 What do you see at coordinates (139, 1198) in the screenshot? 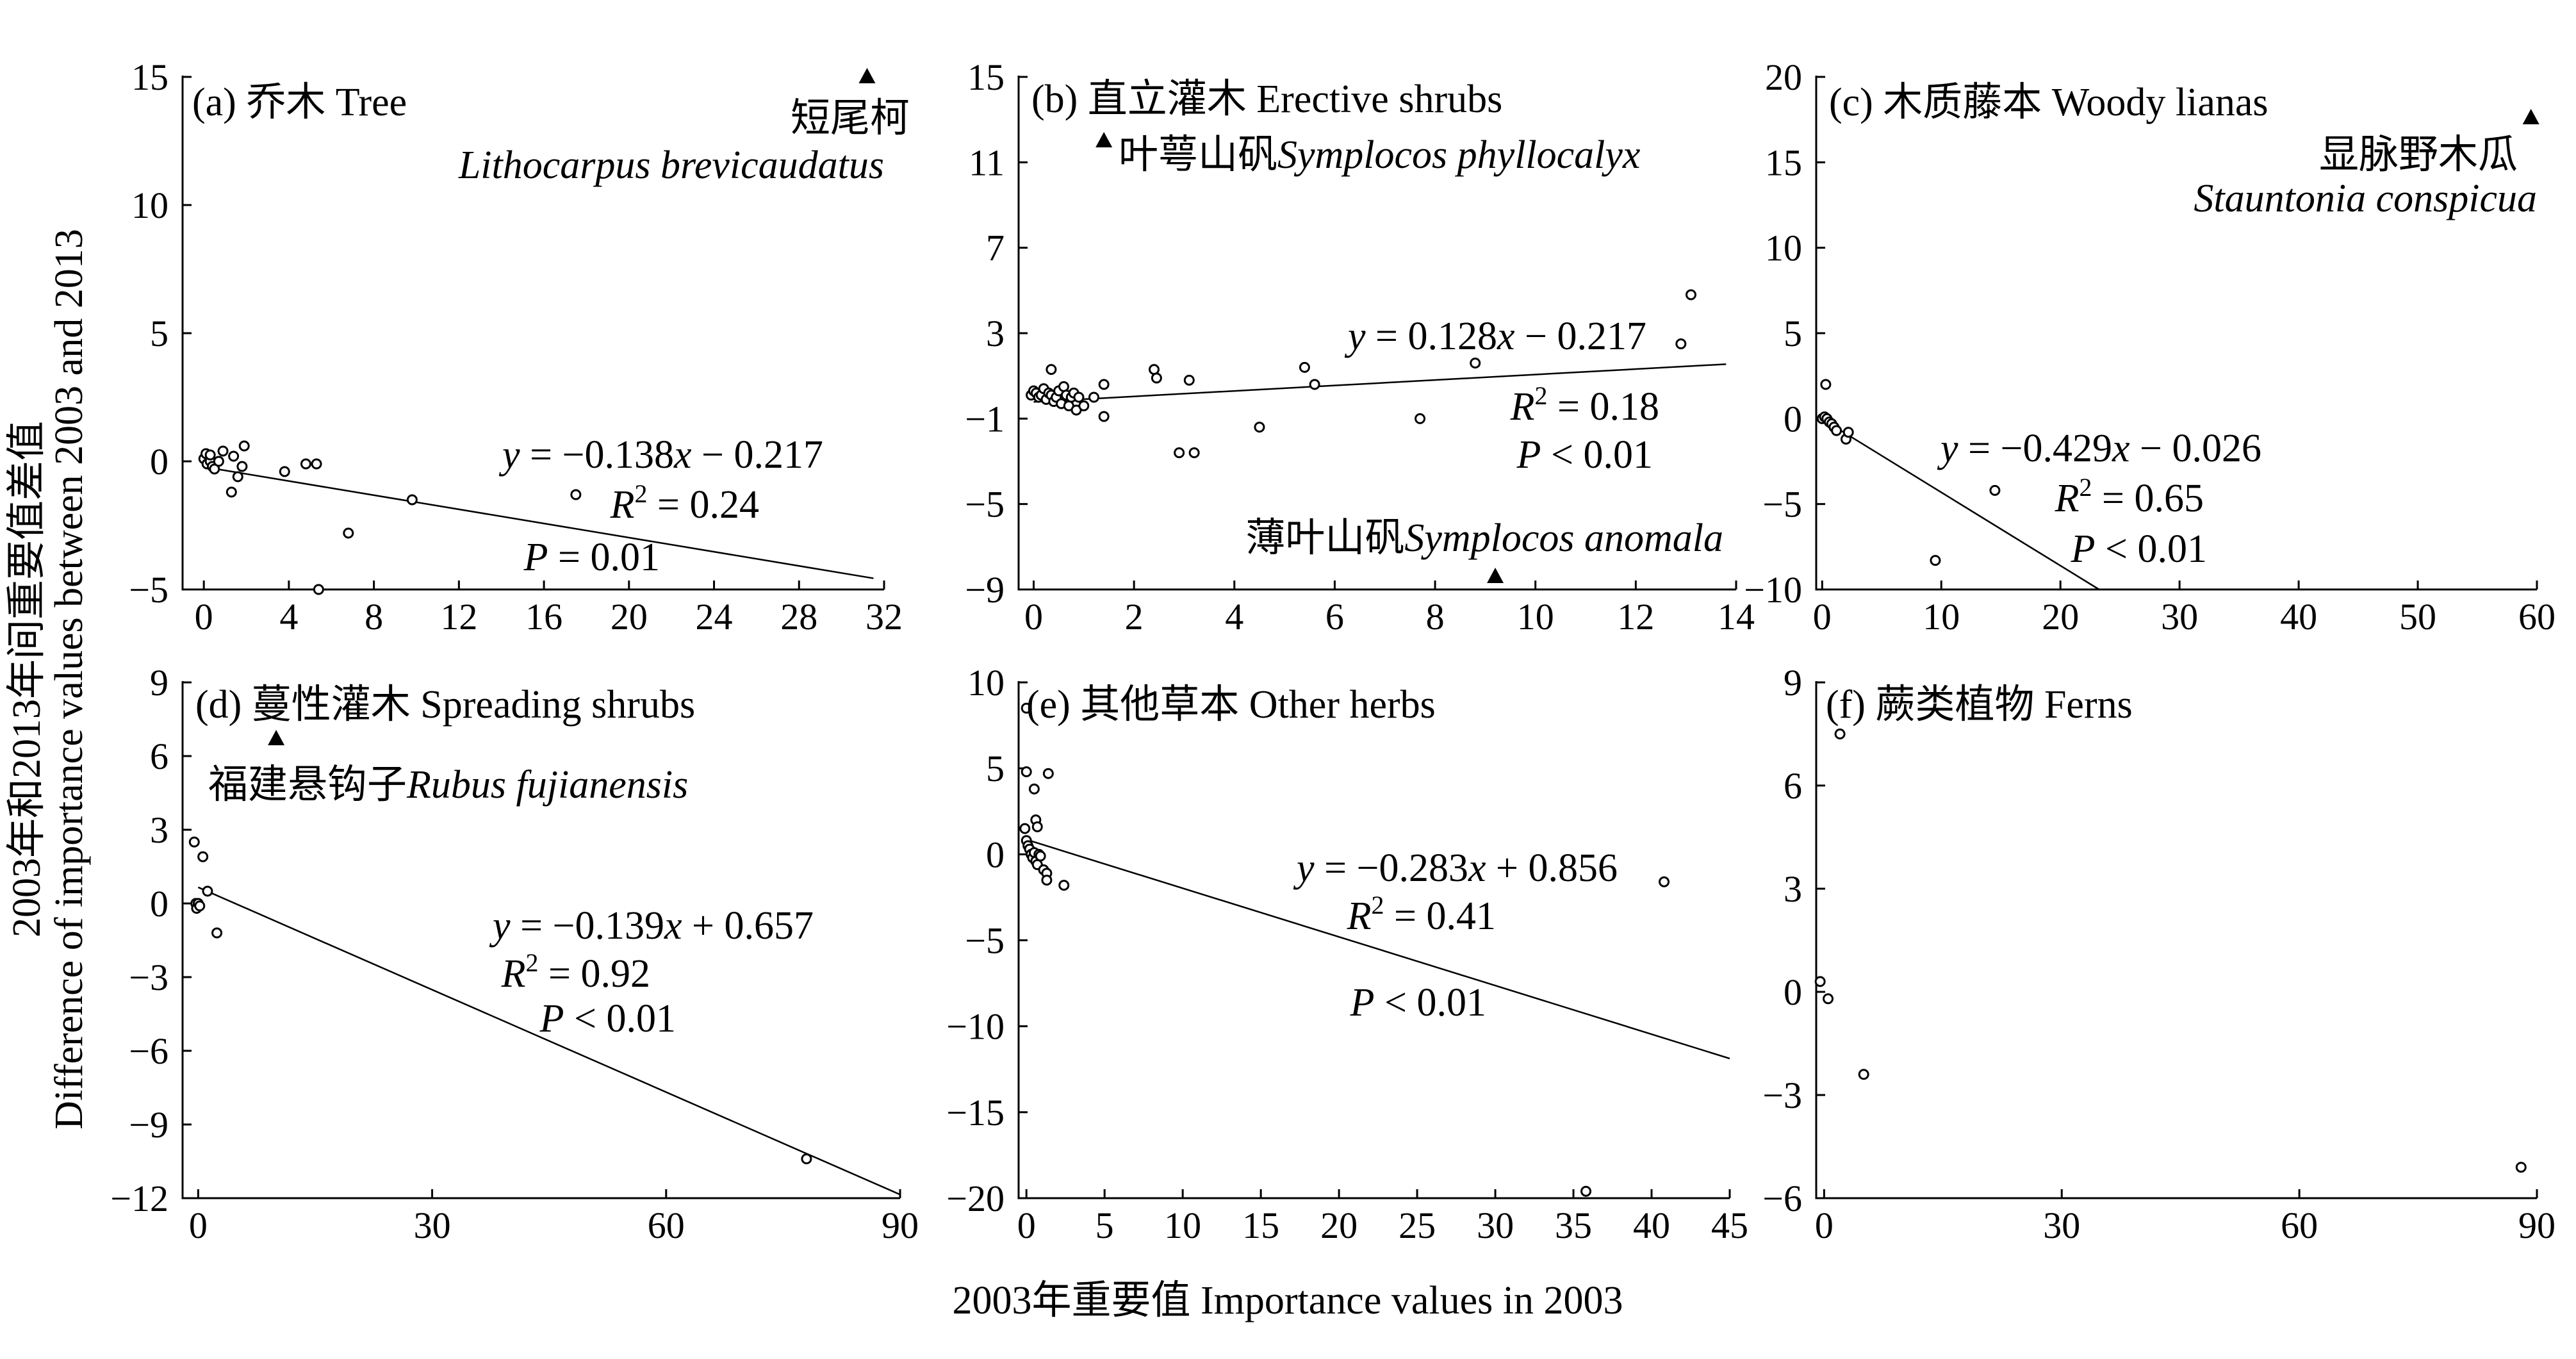
I see `y-tick-label-d: −12` at bounding box center [139, 1198].